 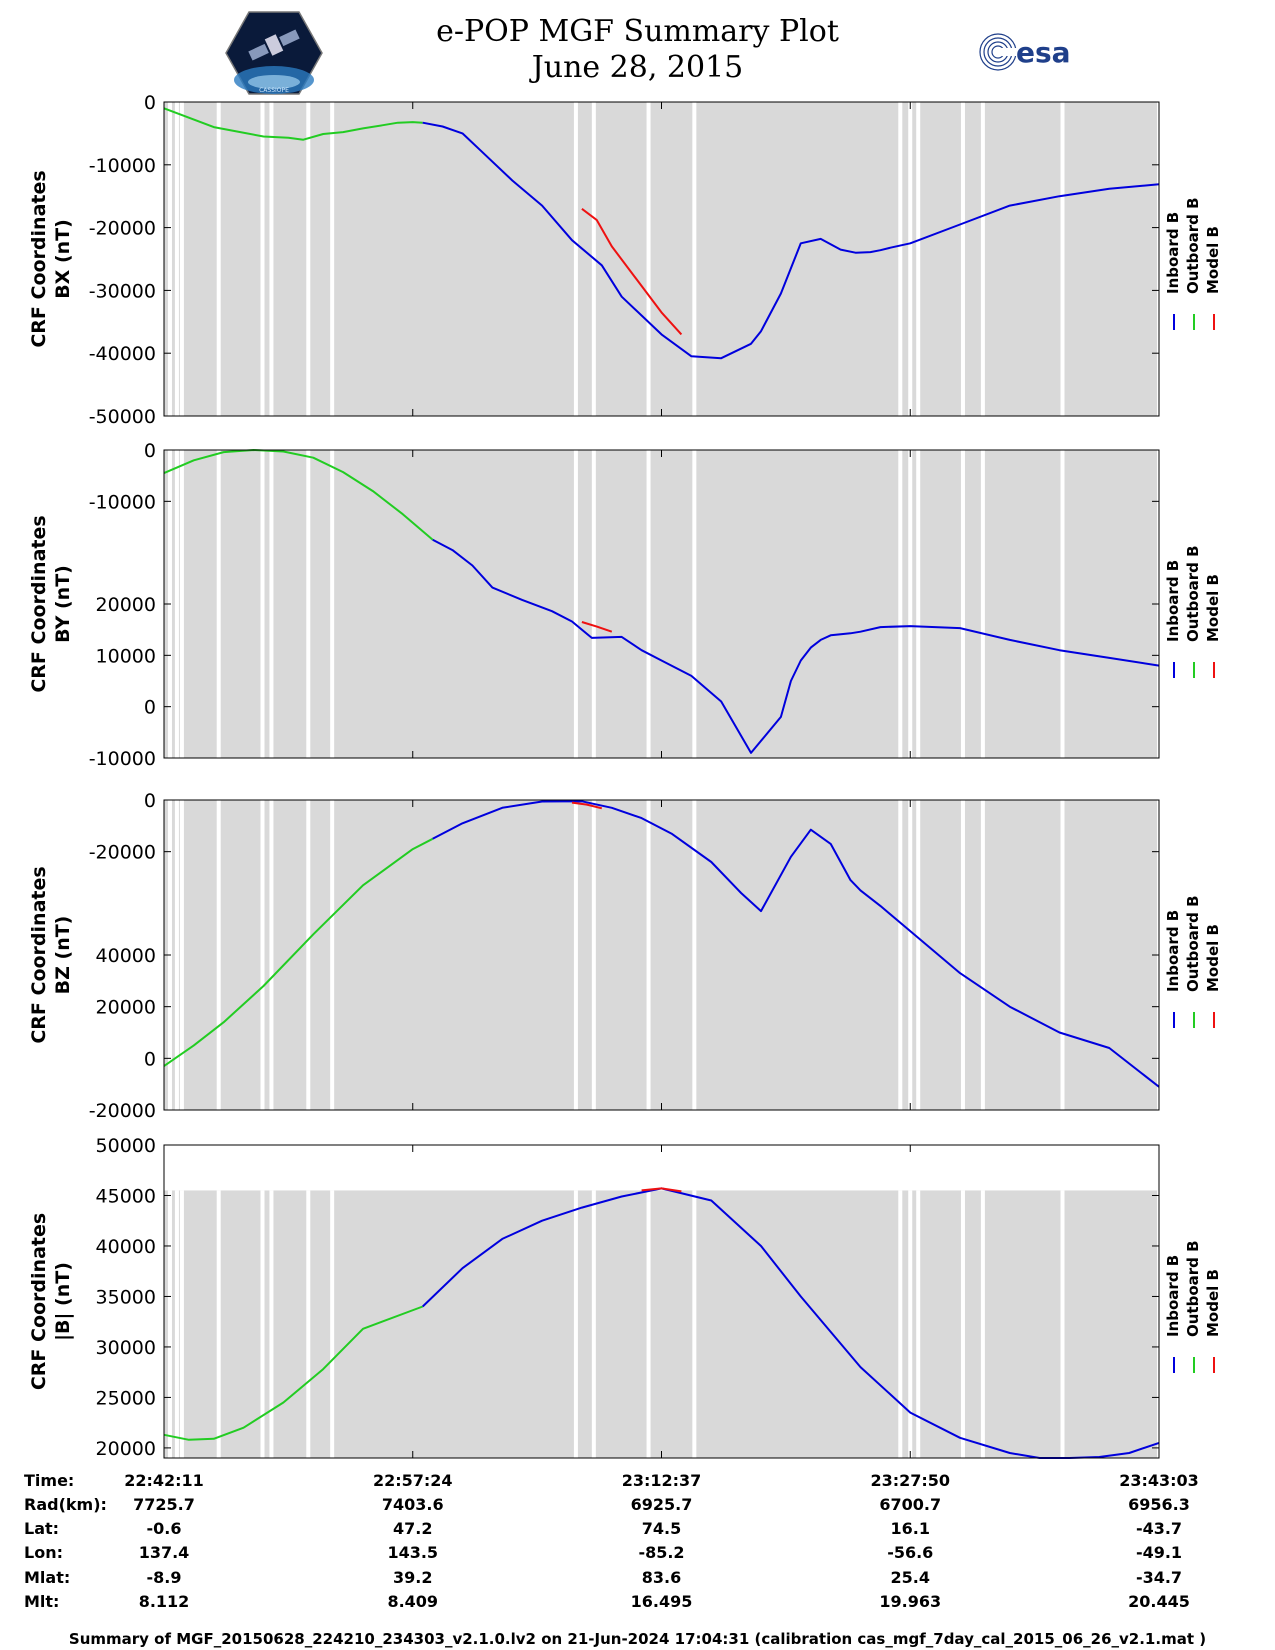 I want to click on info-row-label: Lon:, so click(x=43, y=1552).